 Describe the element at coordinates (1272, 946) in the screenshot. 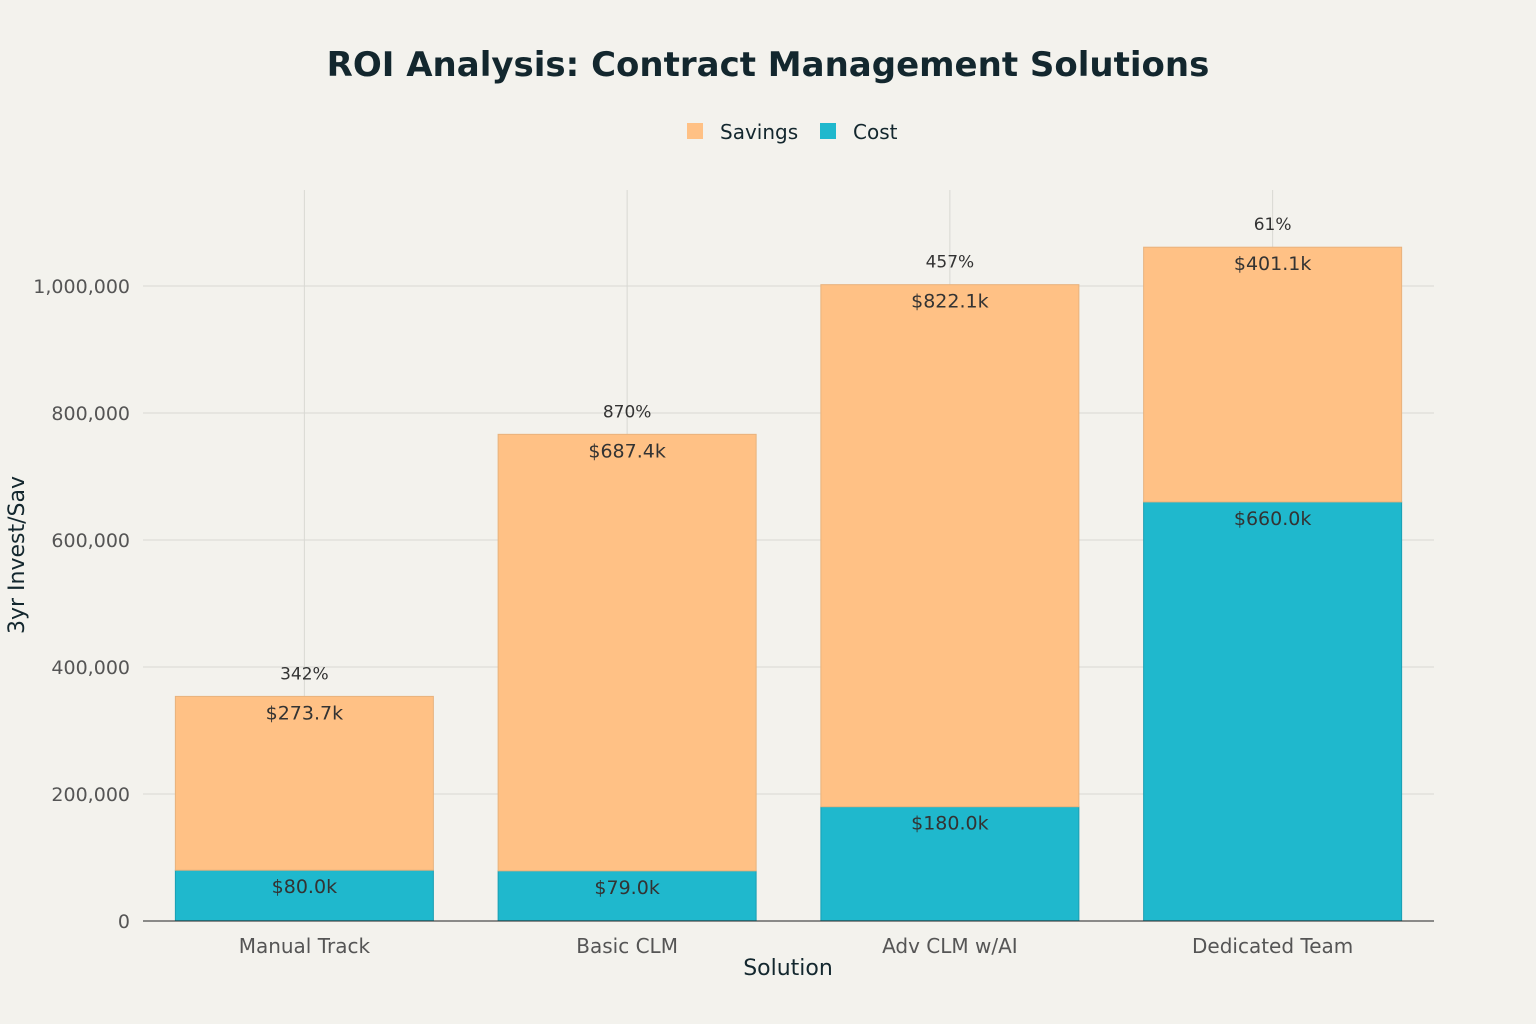

I see `x-tick-label: Dedicated Team` at that location.